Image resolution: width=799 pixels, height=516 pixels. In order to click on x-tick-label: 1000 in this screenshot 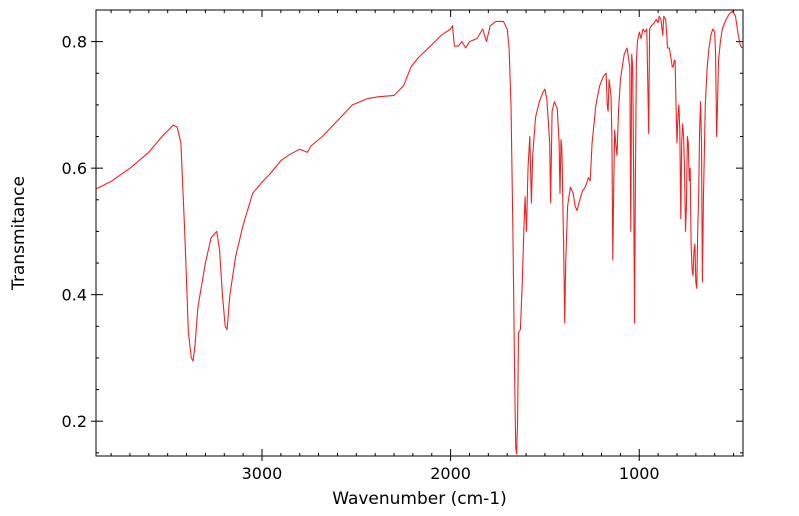, I will do `click(639, 473)`.